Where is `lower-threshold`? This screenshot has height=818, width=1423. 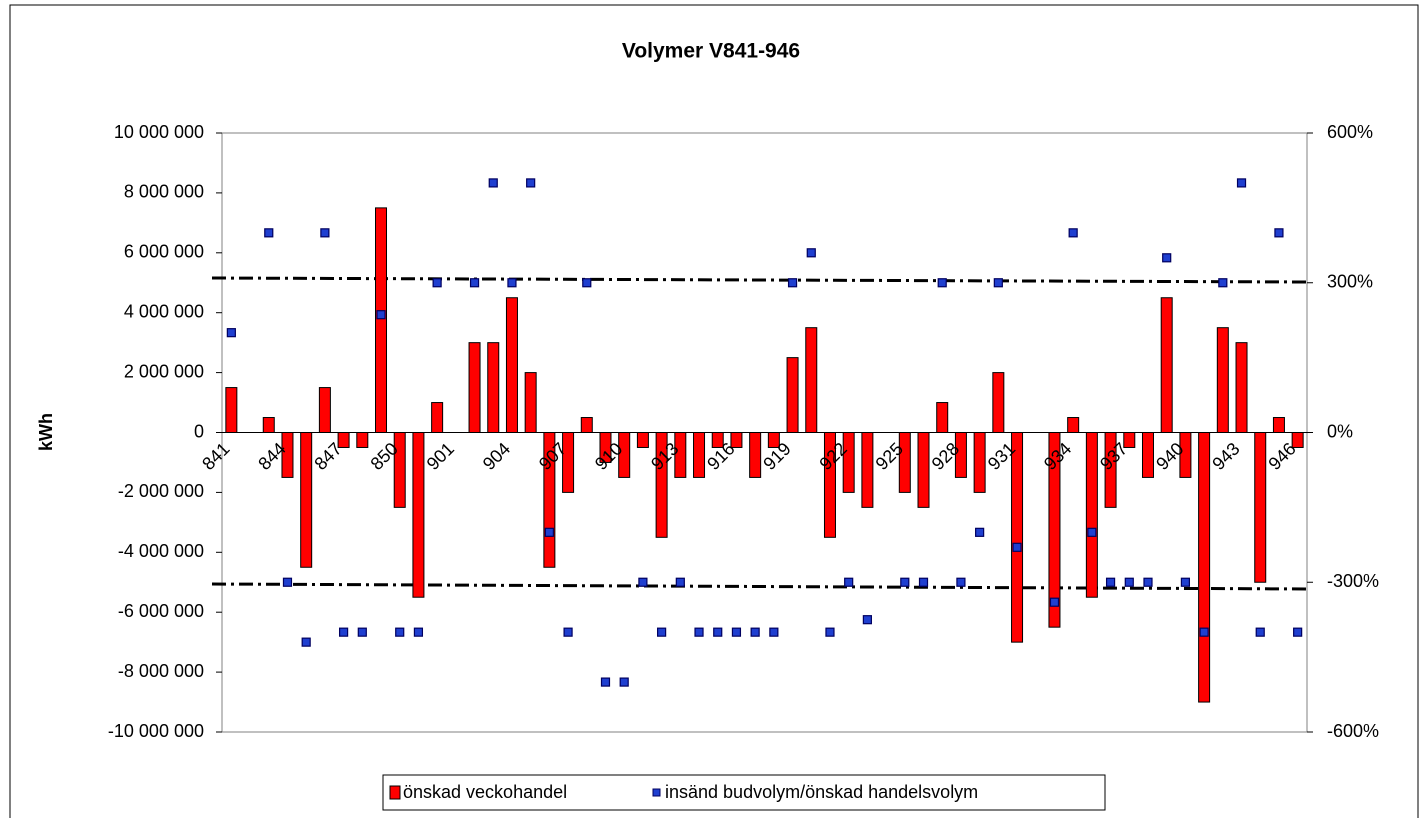 lower-threshold is located at coordinates (759, 586).